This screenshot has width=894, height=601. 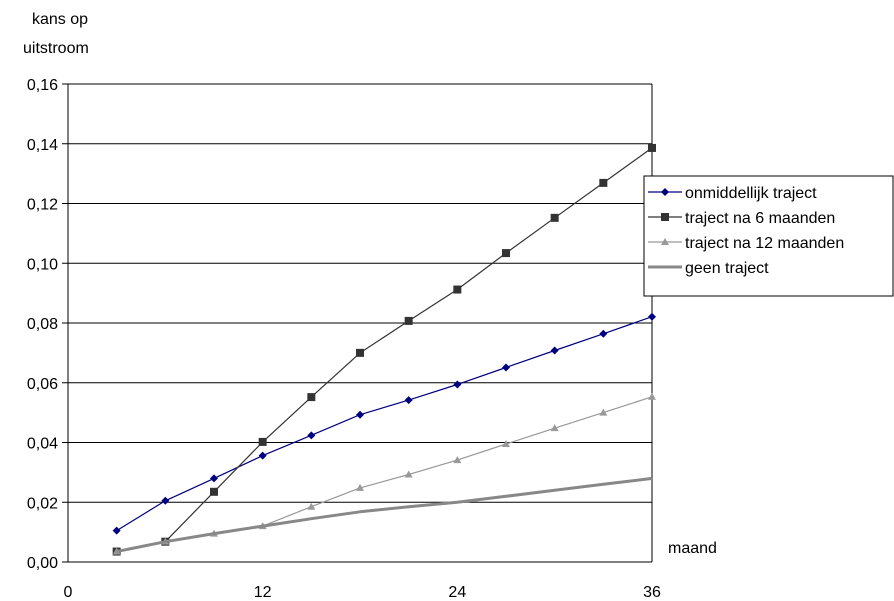 I want to click on x-tick-label-3: 36, so click(x=652, y=592).